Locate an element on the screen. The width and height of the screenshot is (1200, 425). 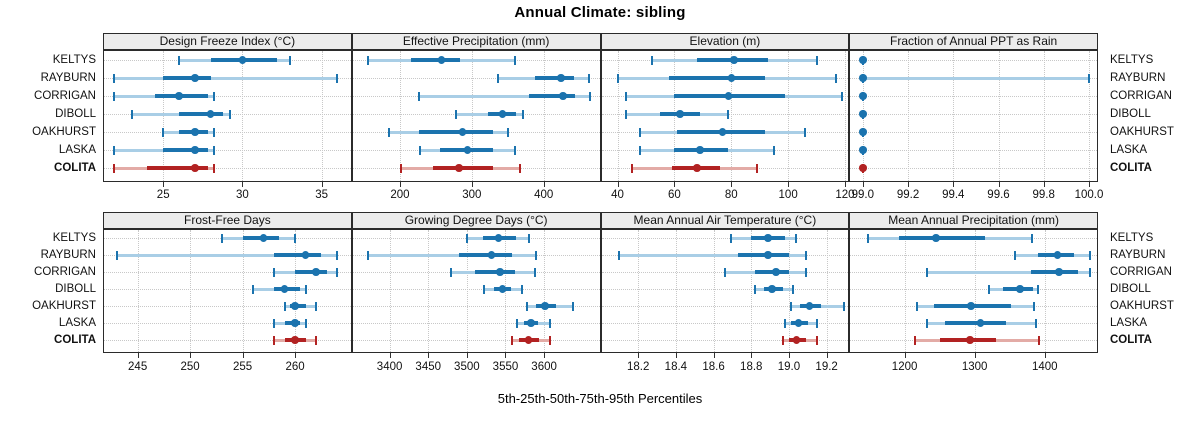
station-label-right: LASKA is located at coordinates (1129, 150).